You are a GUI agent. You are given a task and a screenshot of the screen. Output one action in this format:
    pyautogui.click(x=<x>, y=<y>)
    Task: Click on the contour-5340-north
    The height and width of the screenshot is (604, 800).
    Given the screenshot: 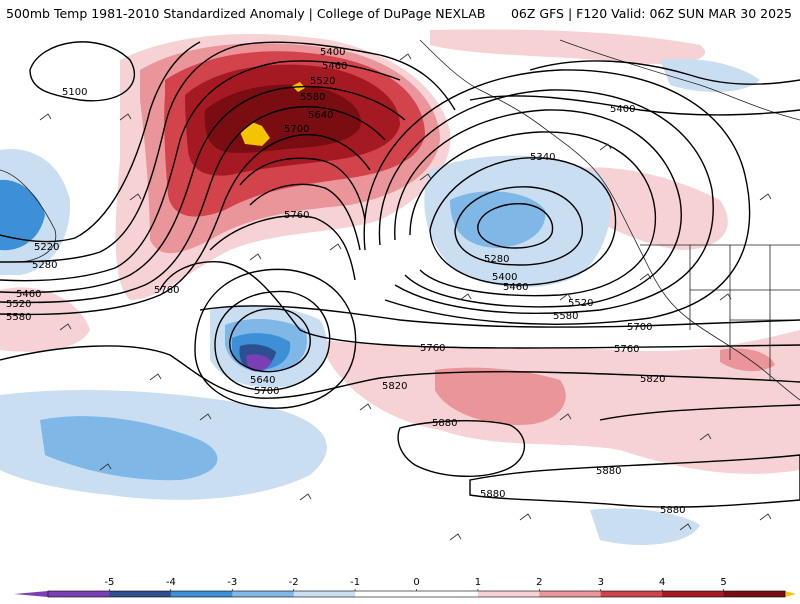 What is the action you would take?
    pyautogui.click(x=664, y=72)
    